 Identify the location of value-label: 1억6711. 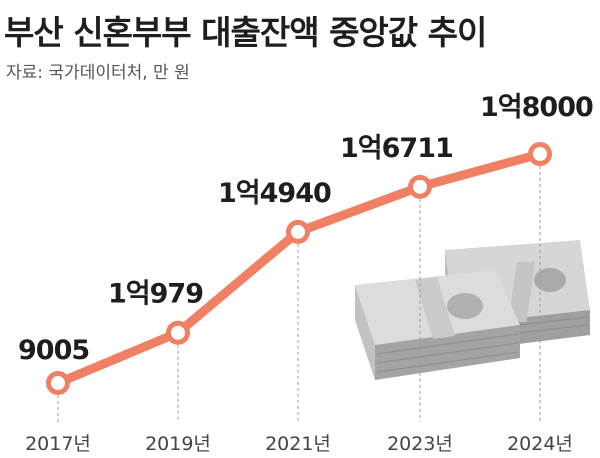
(396, 148).